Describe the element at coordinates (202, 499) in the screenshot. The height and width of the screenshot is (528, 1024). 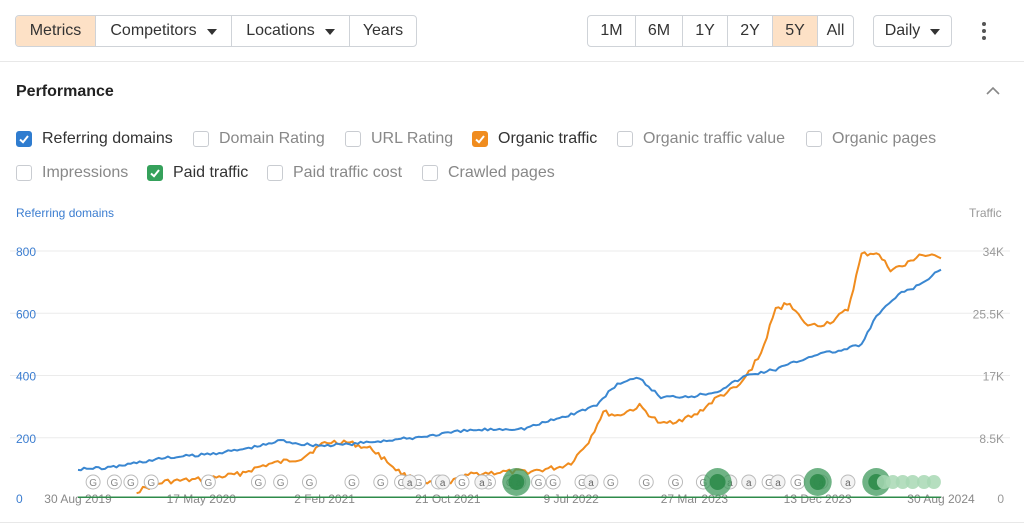
I see `x-tick-label: 17 May 2020` at that location.